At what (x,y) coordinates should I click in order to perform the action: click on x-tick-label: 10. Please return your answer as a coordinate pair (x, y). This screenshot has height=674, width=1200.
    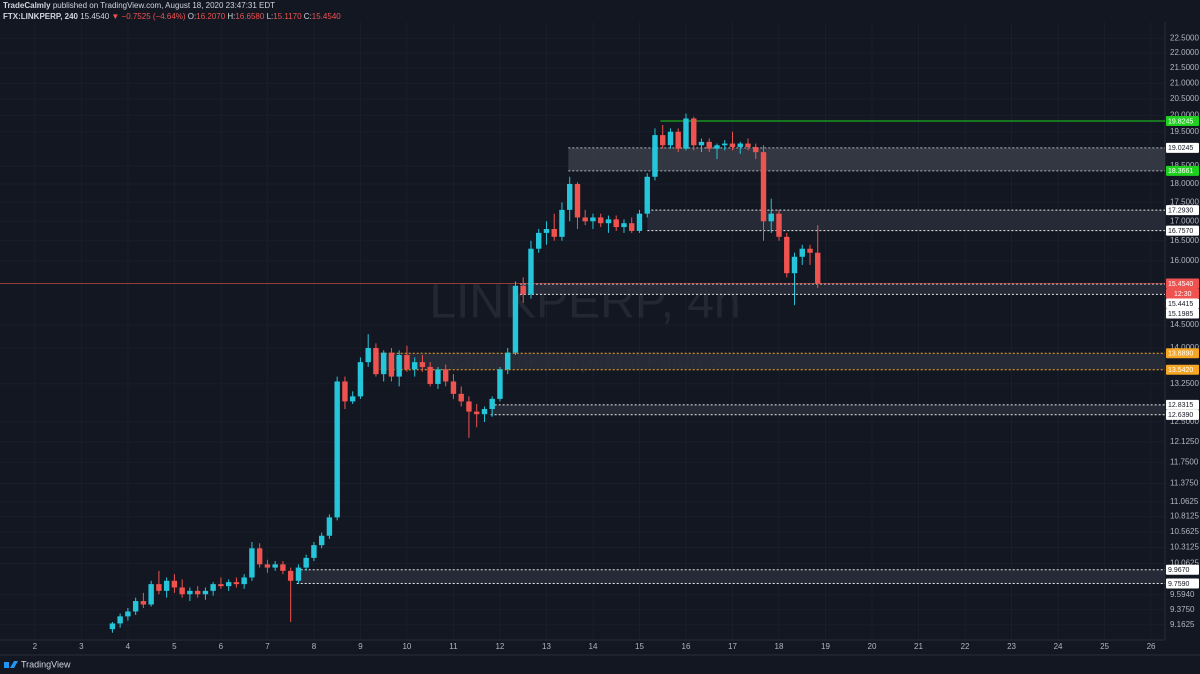
    Looking at the image, I should click on (406, 646).